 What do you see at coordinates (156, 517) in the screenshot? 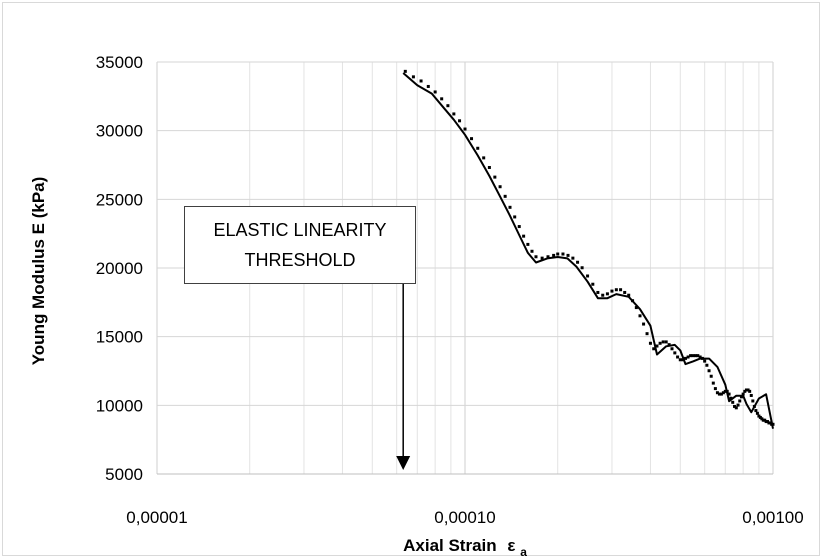
I see `x-tick-label: 0,00001` at bounding box center [156, 517].